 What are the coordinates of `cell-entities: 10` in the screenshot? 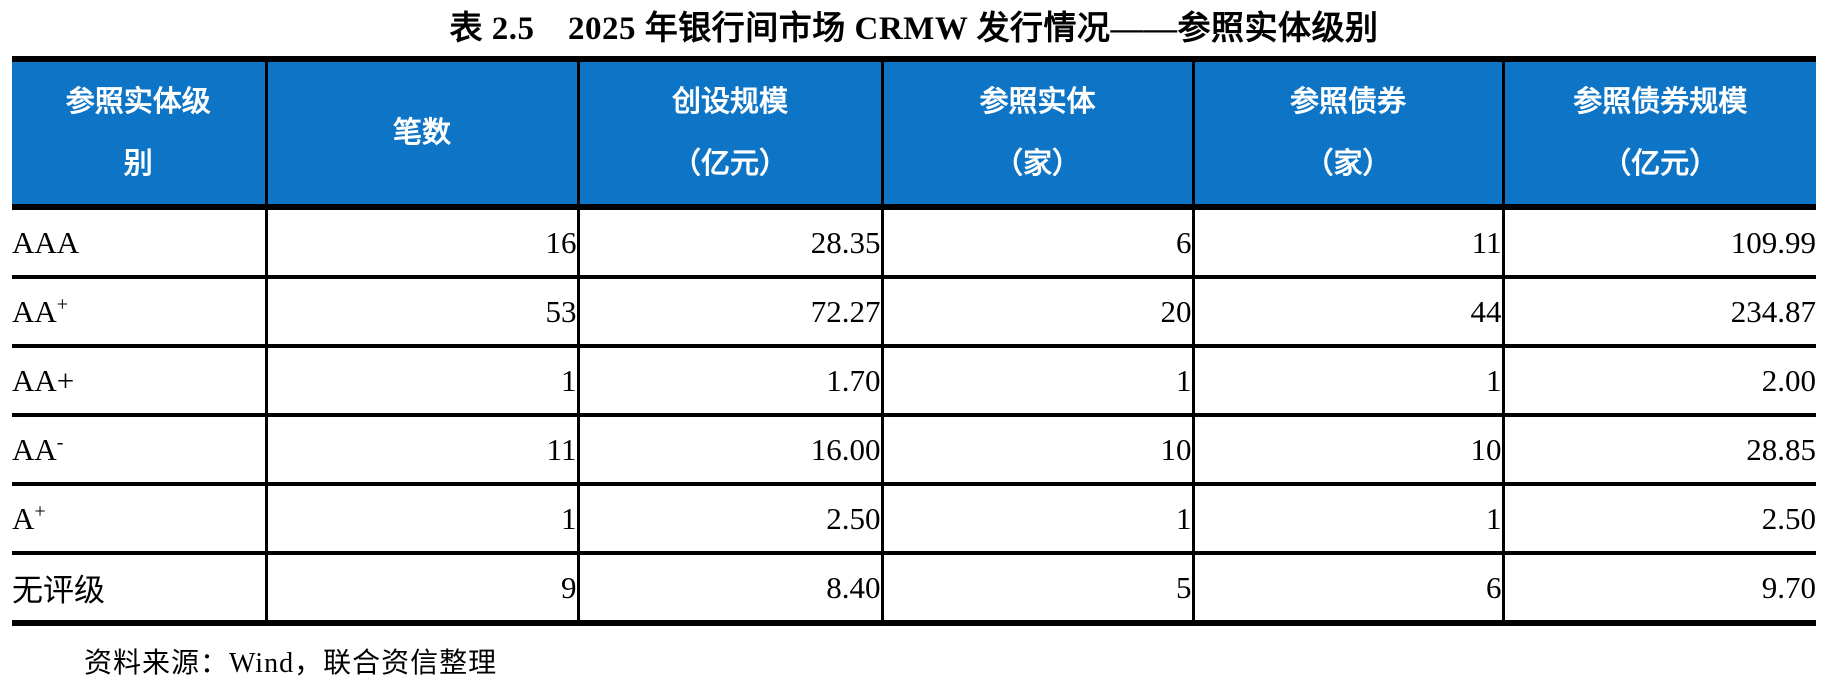 It's located at (1038, 450).